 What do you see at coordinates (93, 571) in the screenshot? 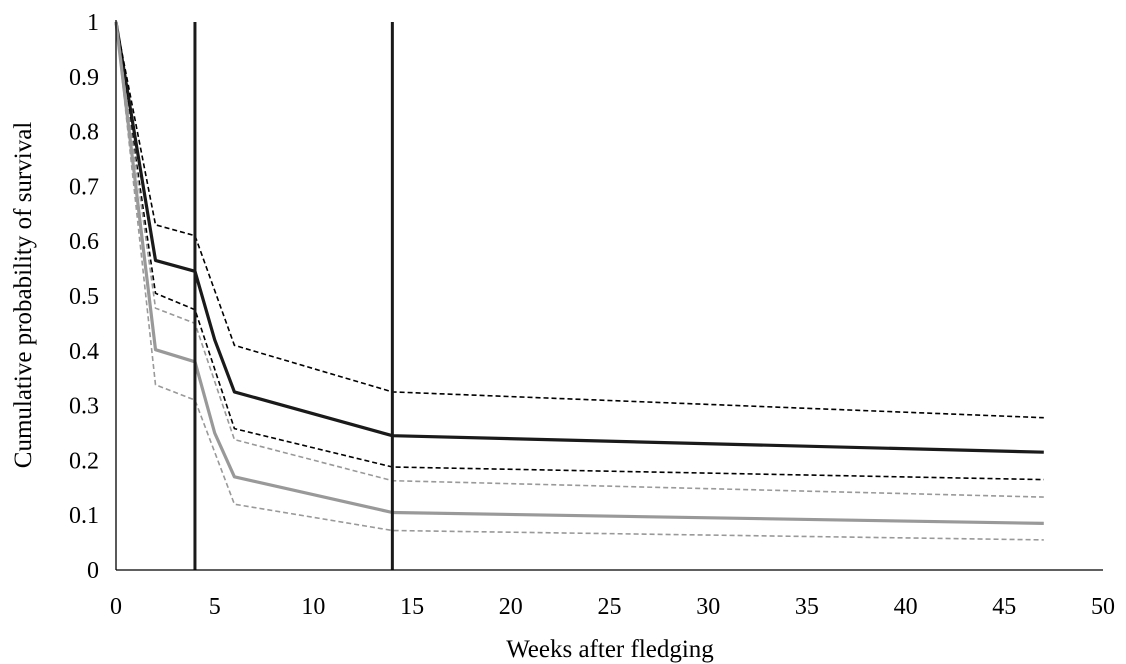
I see `y-tick-label: 0` at bounding box center [93, 571].